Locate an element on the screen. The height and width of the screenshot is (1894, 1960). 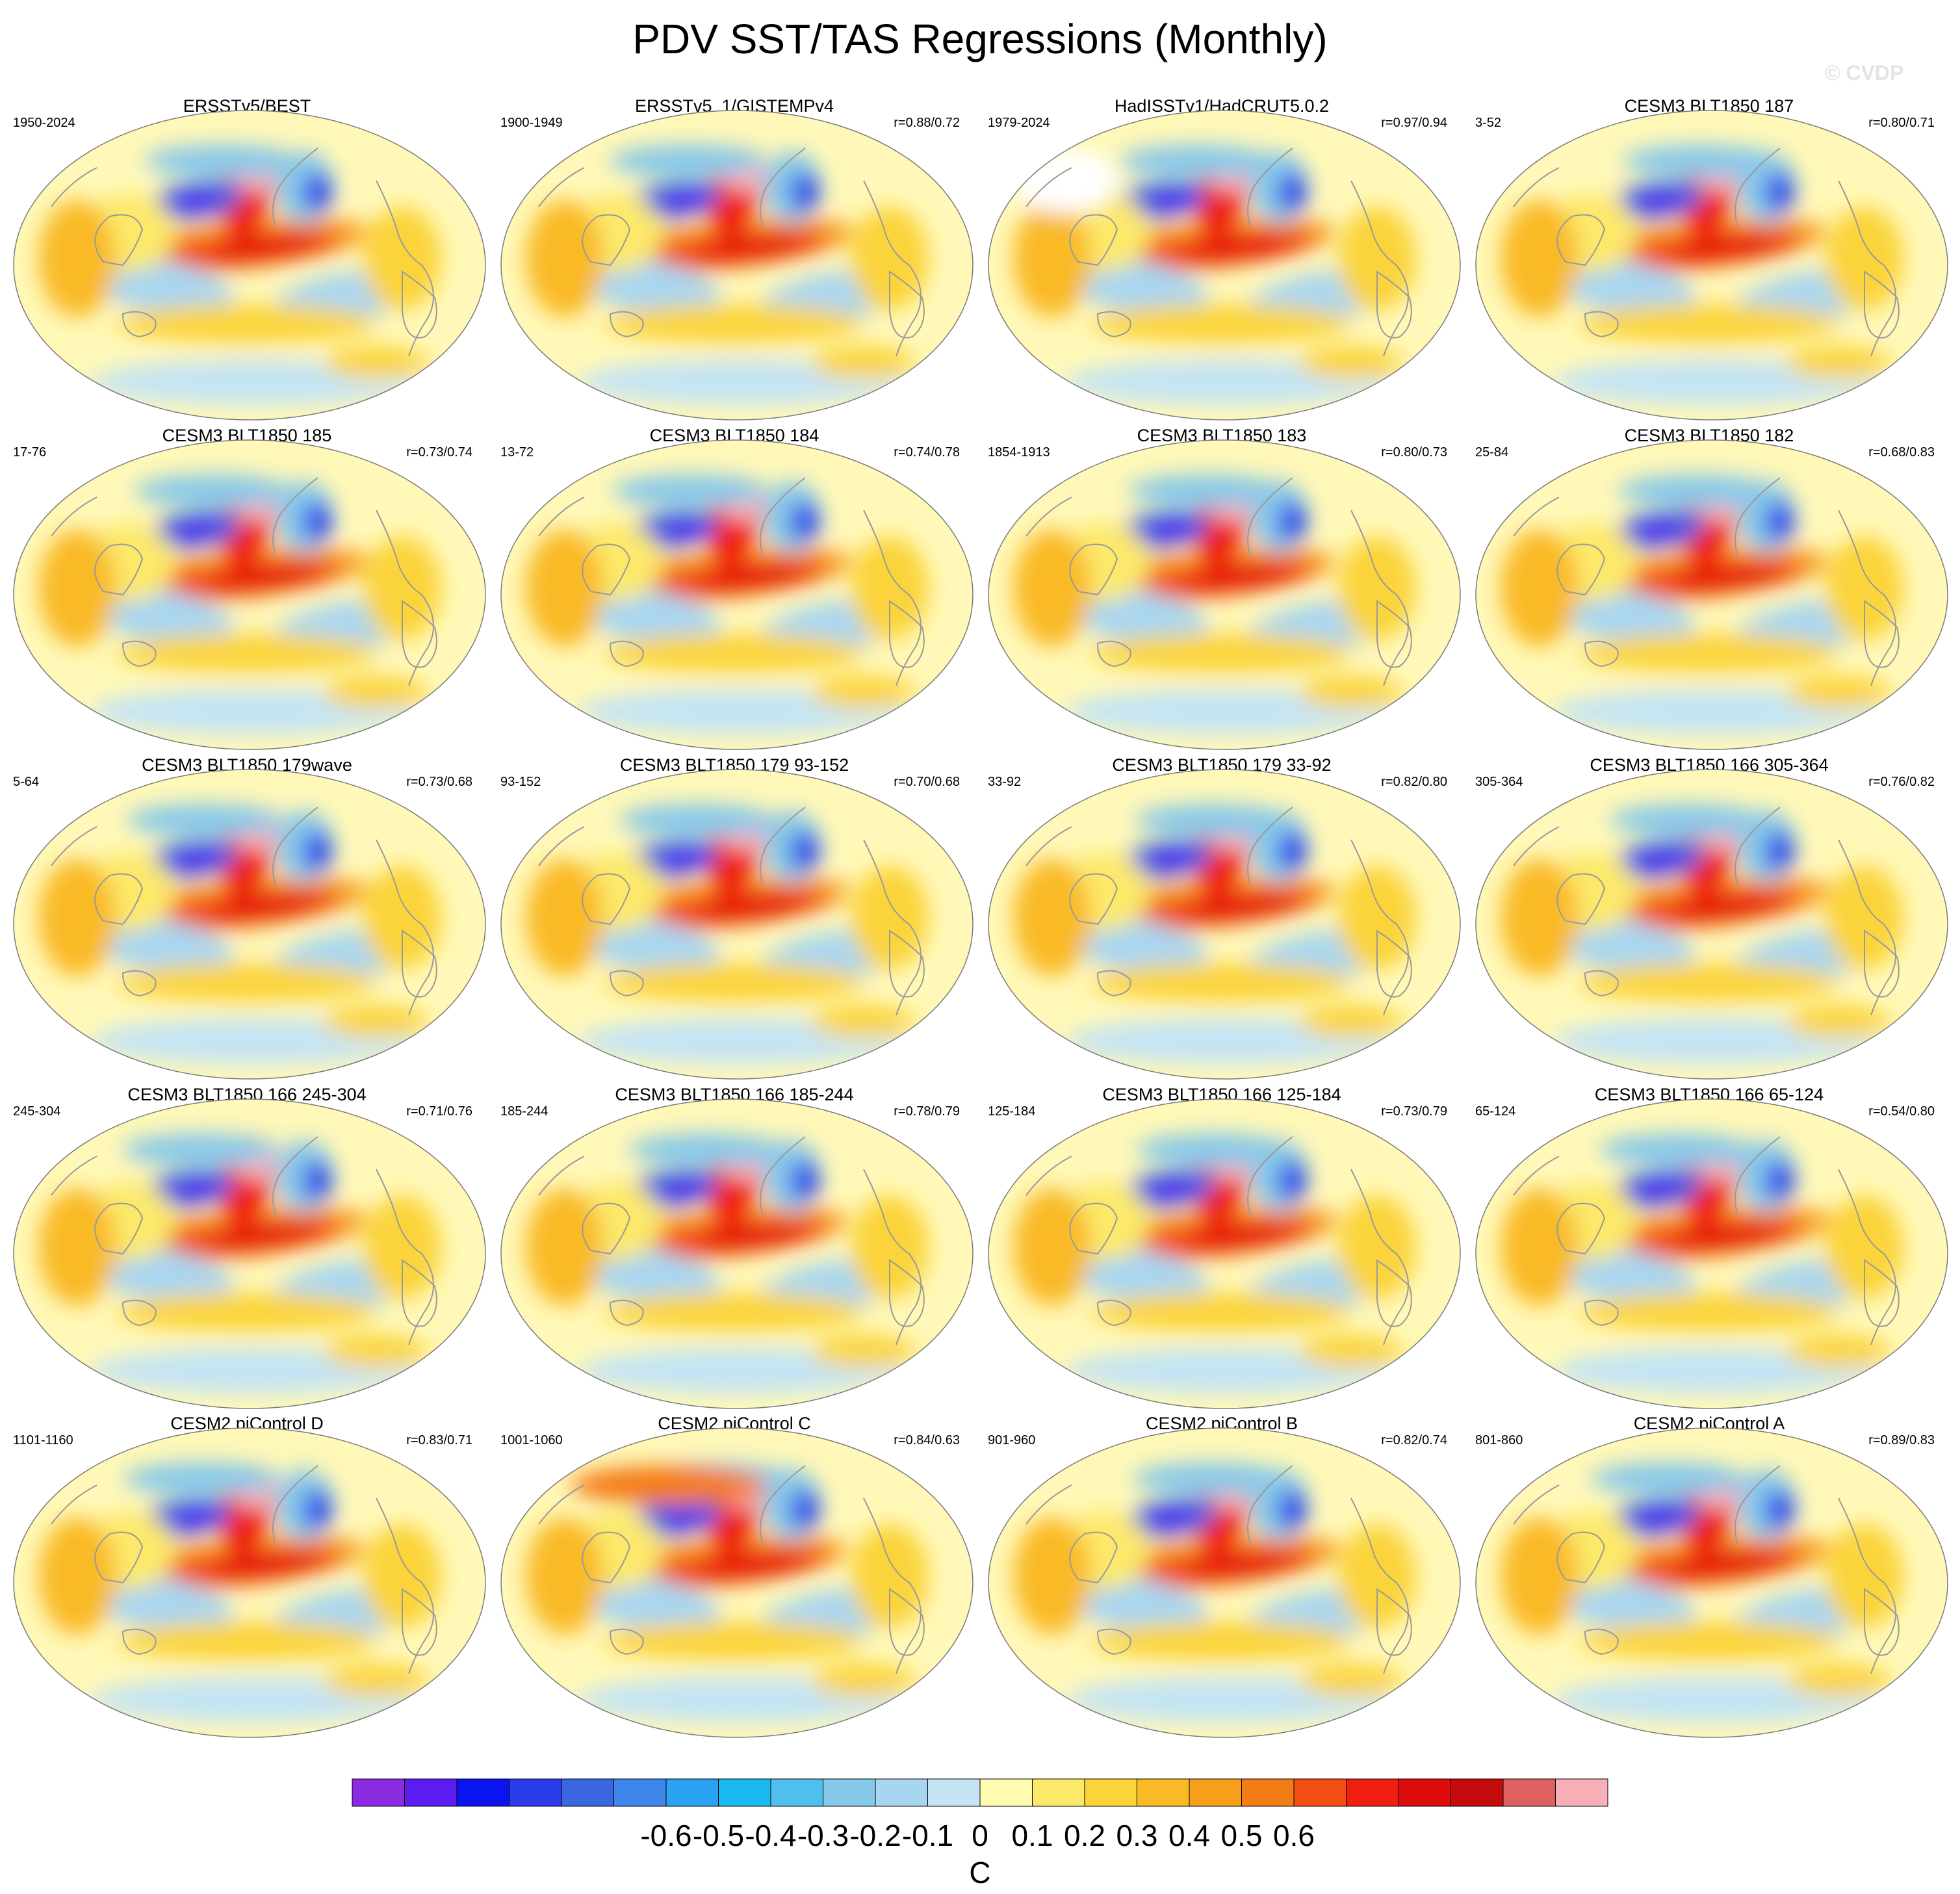
panel-year-range: 901-960 is located at coordinates (1012, 1440).